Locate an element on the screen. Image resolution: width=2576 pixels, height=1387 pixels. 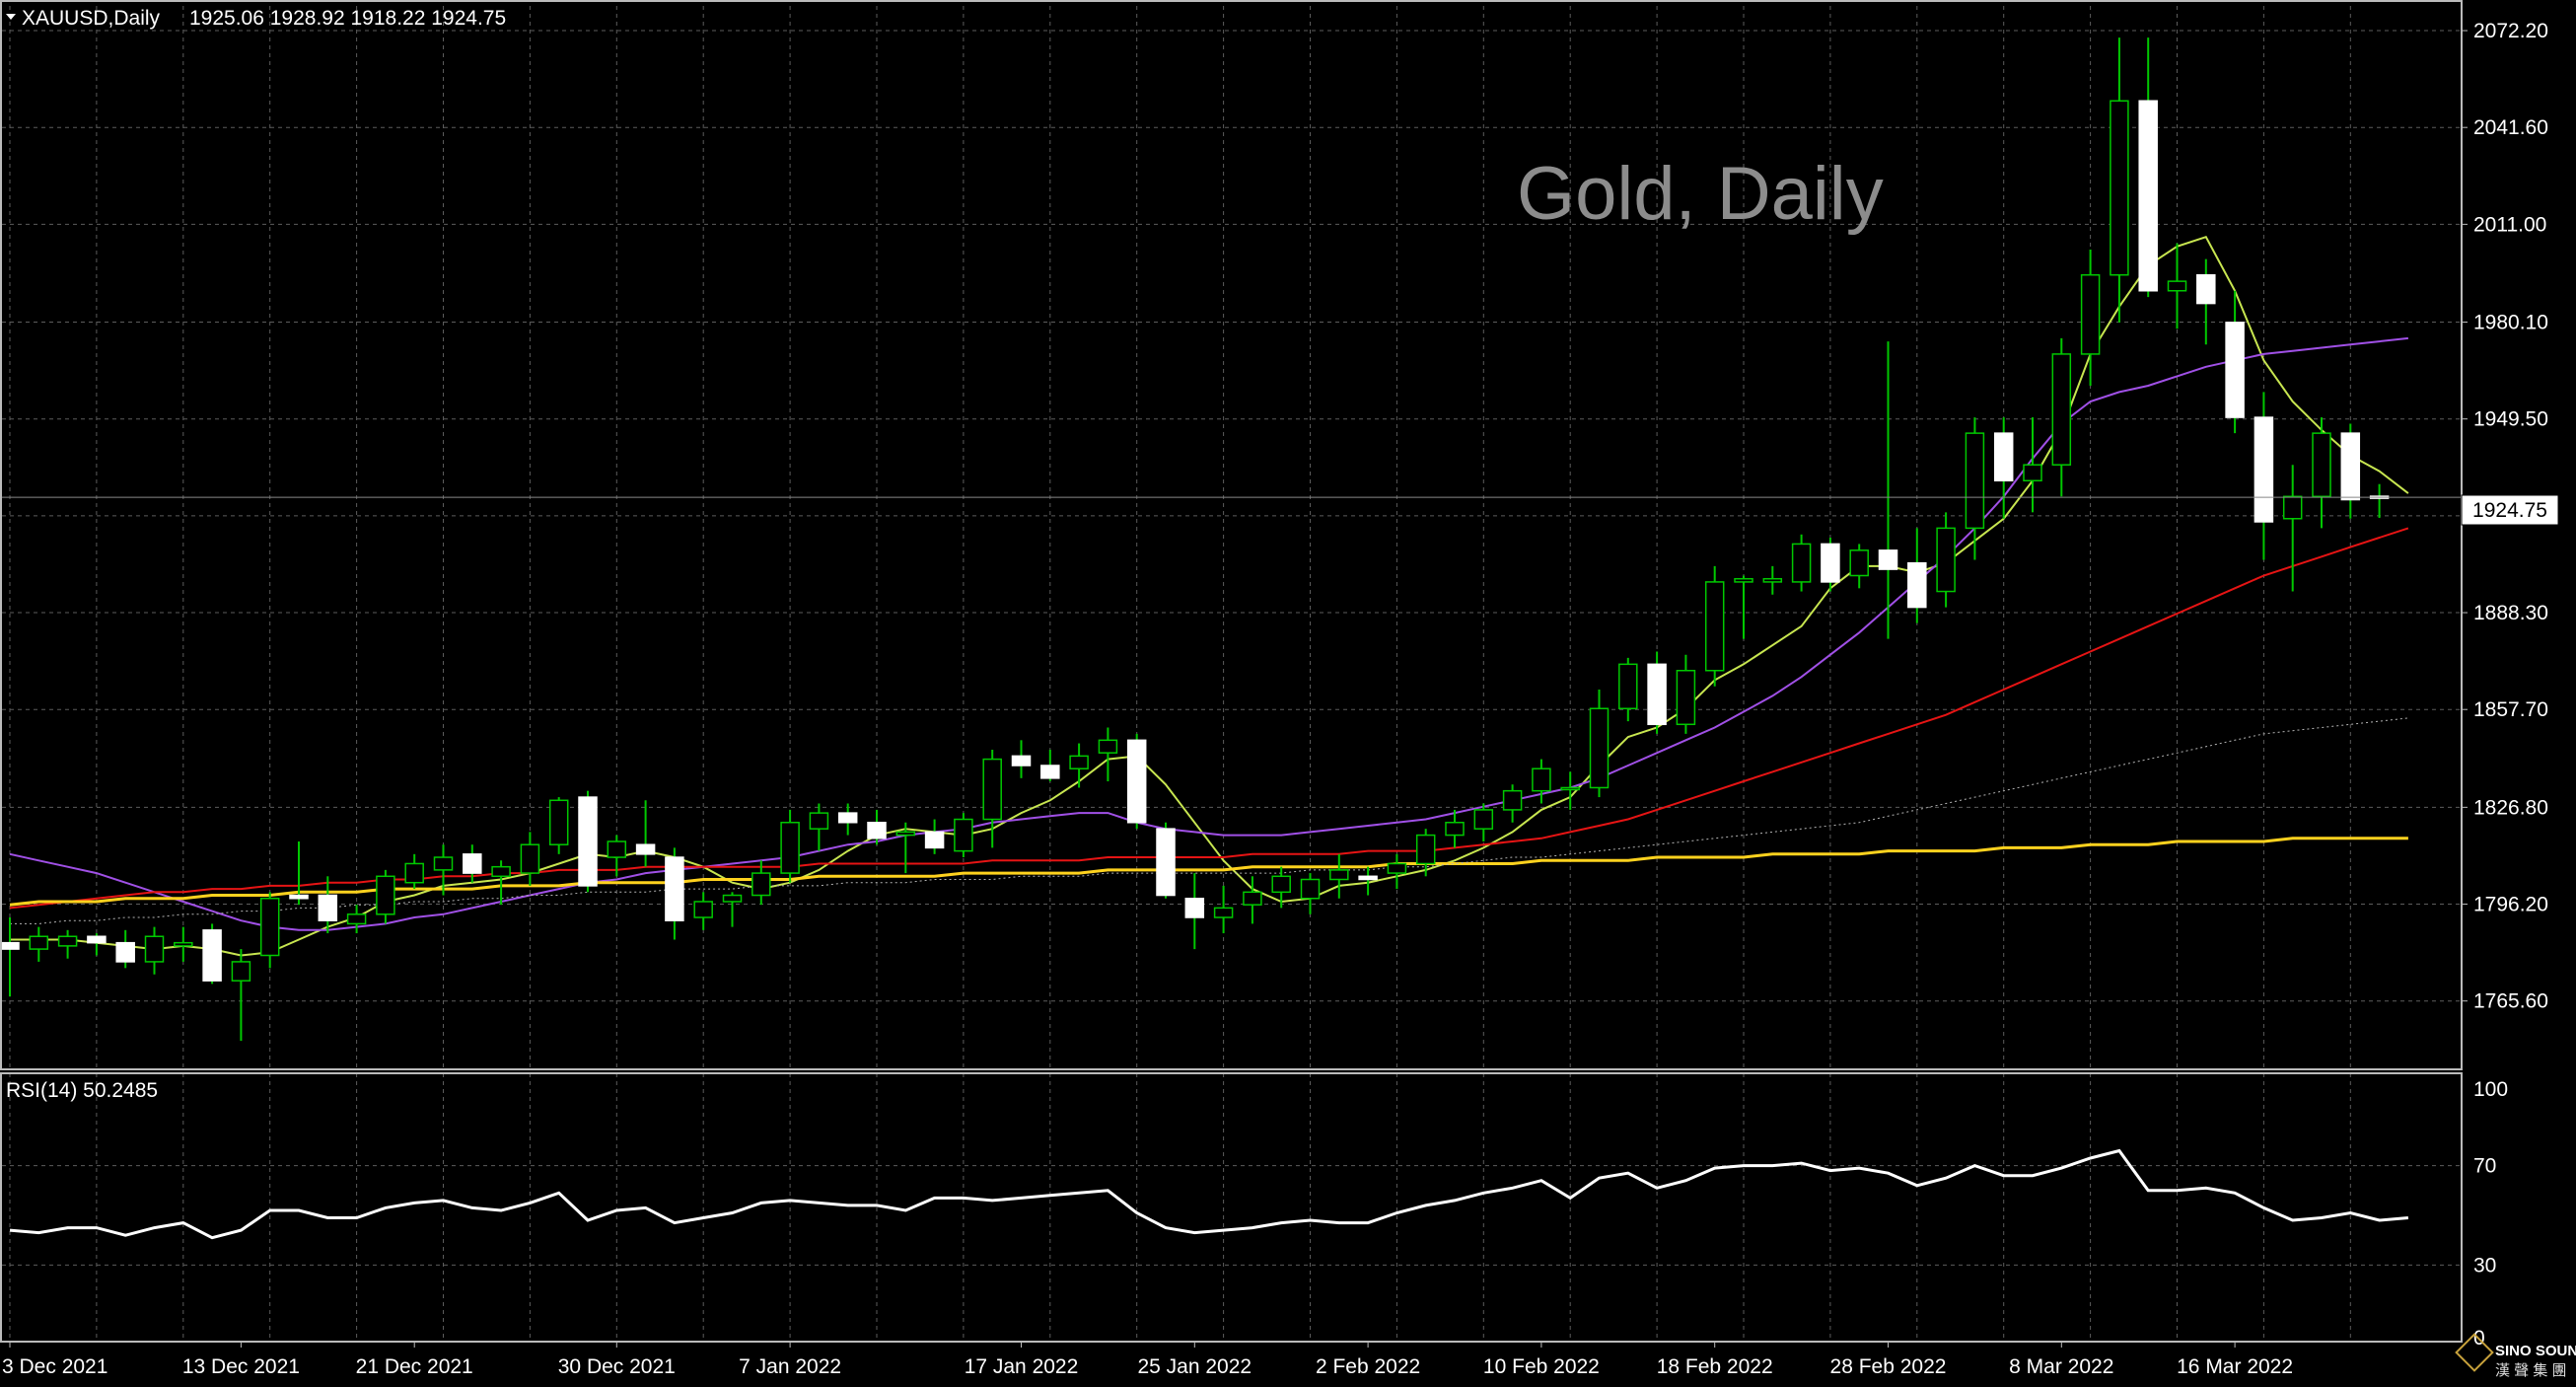
time-tick-label: 21 Dec 2021 is located at coordinates (414, 1366).